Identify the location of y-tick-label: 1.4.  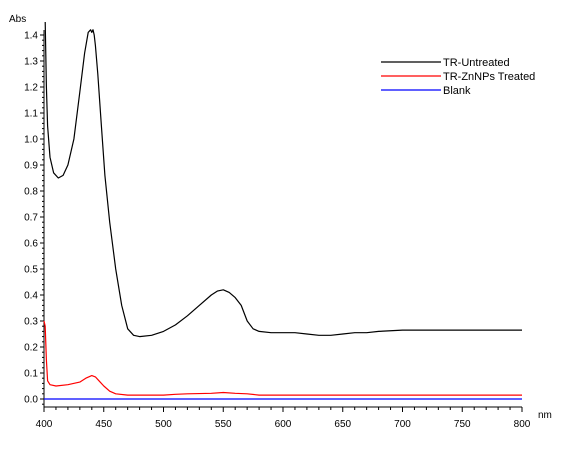
(31, 36).